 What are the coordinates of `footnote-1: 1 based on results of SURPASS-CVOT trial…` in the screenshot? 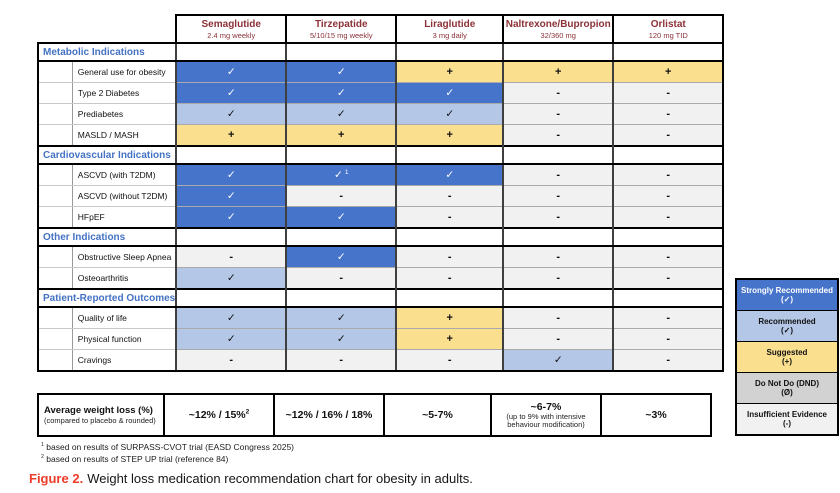 It's located at (168, 447).